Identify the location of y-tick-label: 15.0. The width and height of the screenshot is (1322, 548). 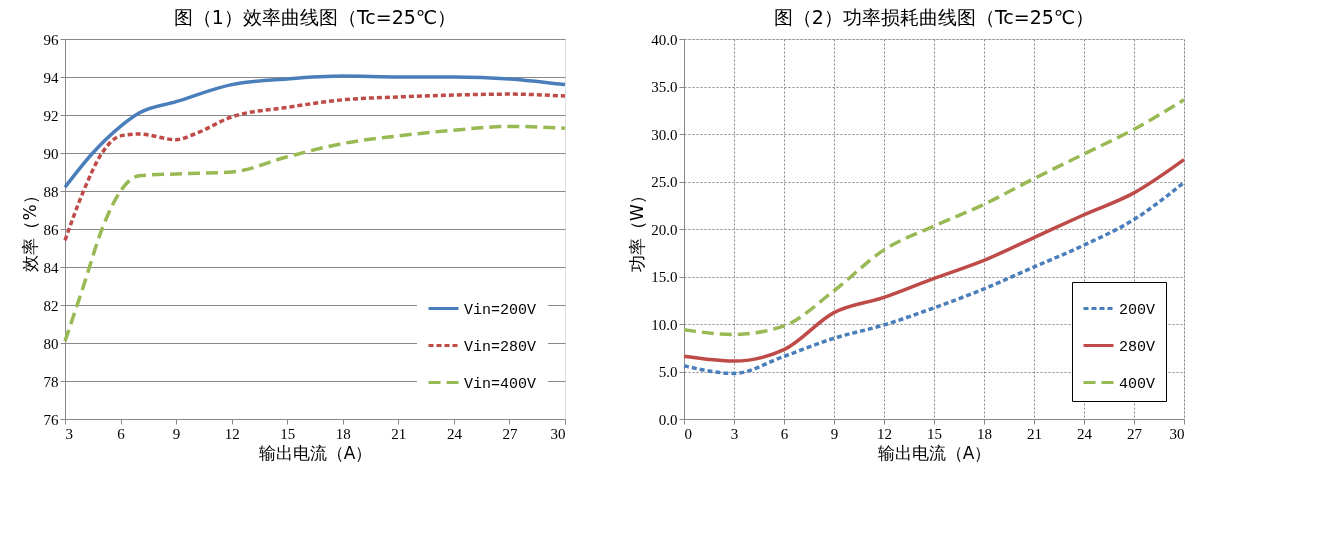
(664, 277).